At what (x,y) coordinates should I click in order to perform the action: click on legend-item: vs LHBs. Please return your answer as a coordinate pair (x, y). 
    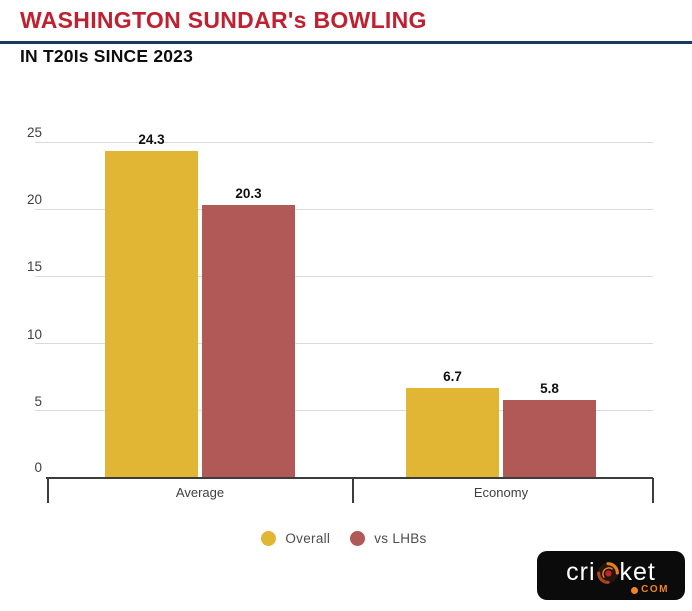
    Looking at the image, I should click on (388, 538).